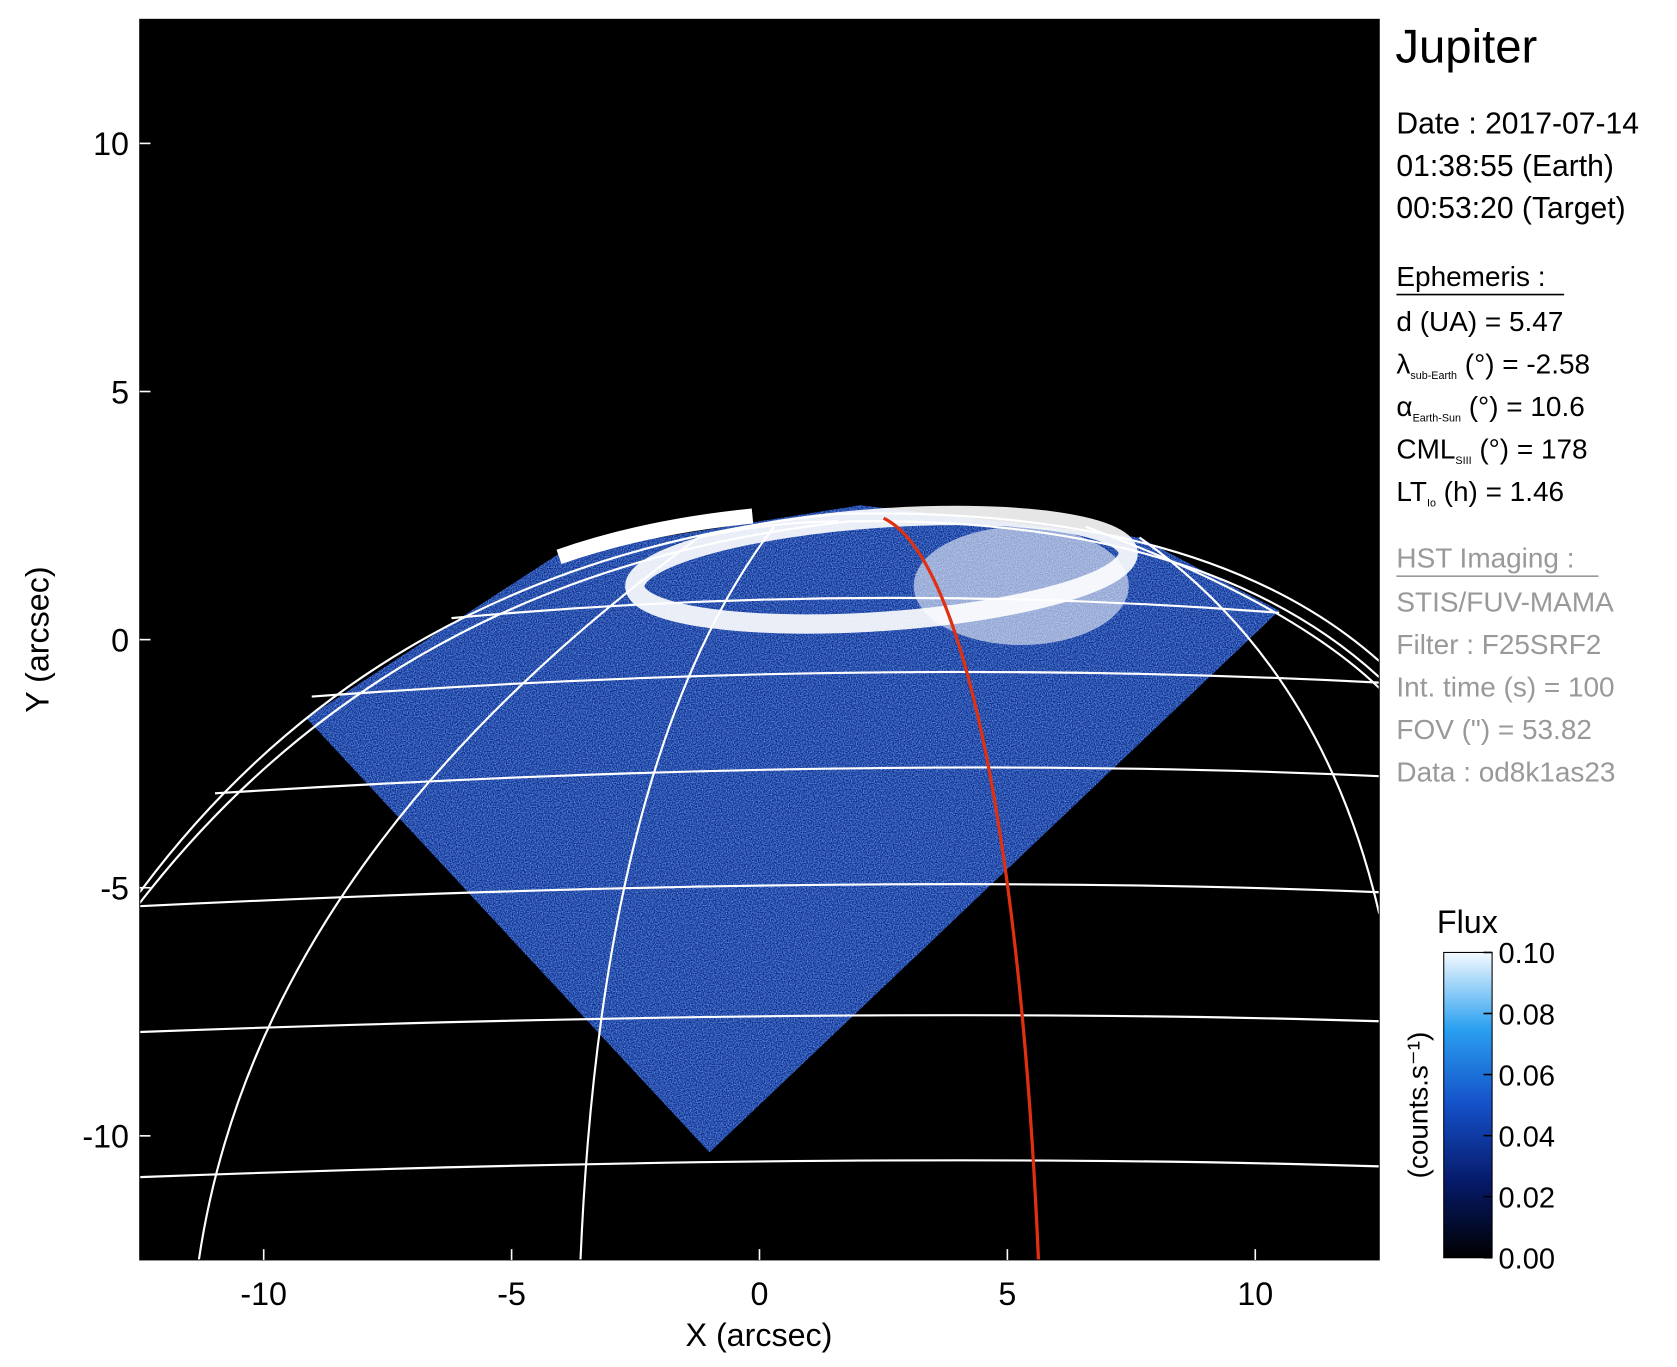 Image resolution: width=1677 pixels, height=1367 pixels. What do you see at coordinates (1255, 1294) in the screenshot?
I see `x-tick-label: 10` at bounding box center [1255, 1294].